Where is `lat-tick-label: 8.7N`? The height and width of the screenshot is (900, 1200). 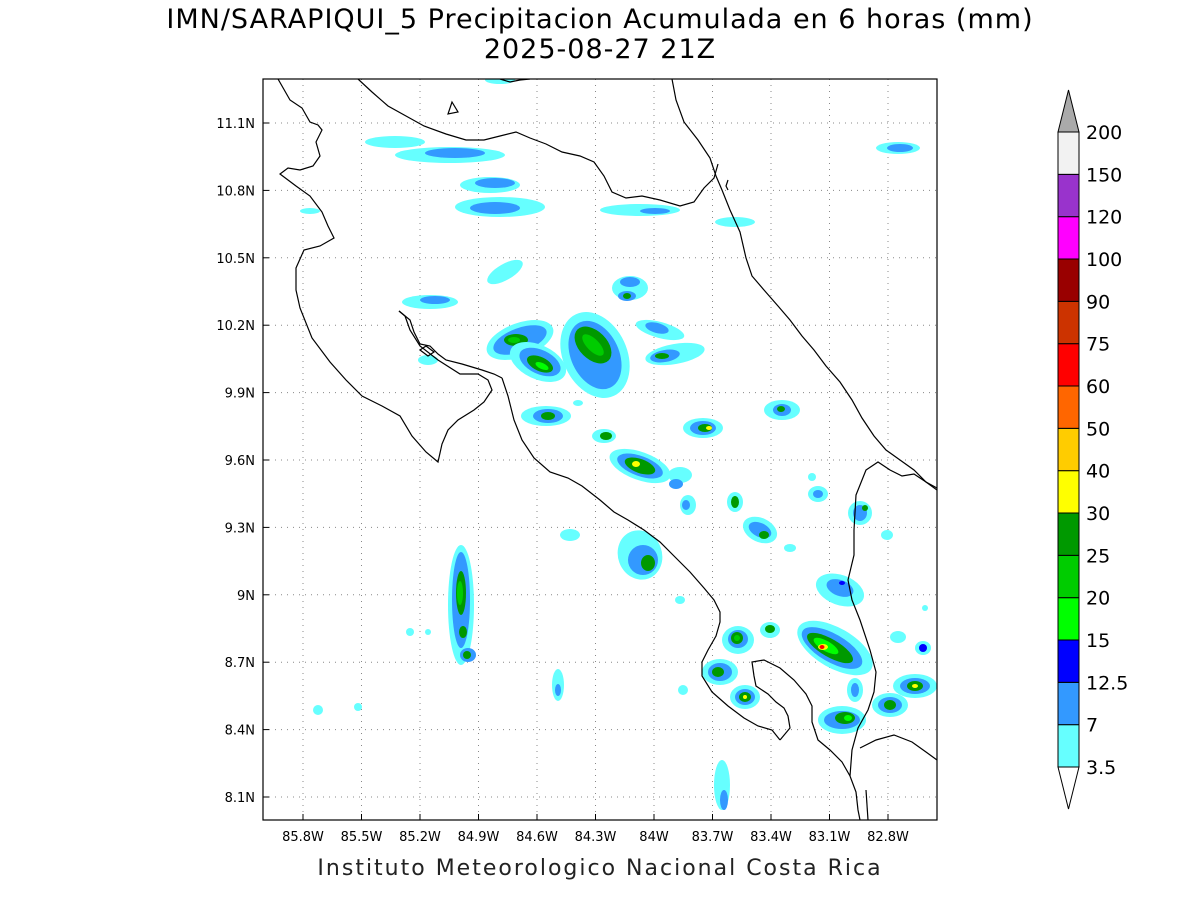
lat-tick-label: 8.7N is located at coordinates (240, 663).